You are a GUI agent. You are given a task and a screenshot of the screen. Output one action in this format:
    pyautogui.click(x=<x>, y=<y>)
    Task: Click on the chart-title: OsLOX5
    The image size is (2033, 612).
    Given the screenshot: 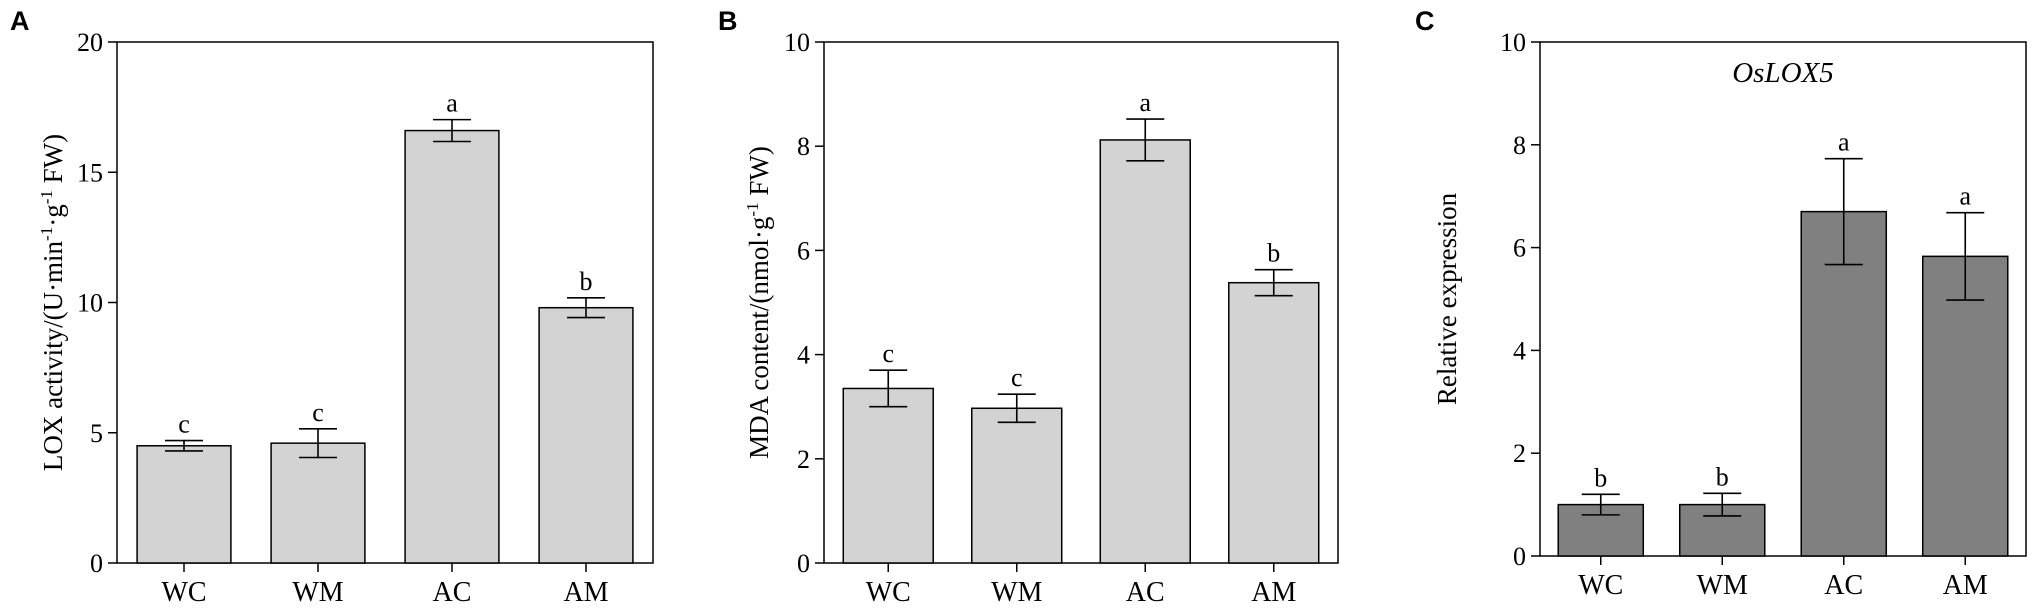 What is the action you would take?
    pyautogui.click(x=1783, y=73)
    